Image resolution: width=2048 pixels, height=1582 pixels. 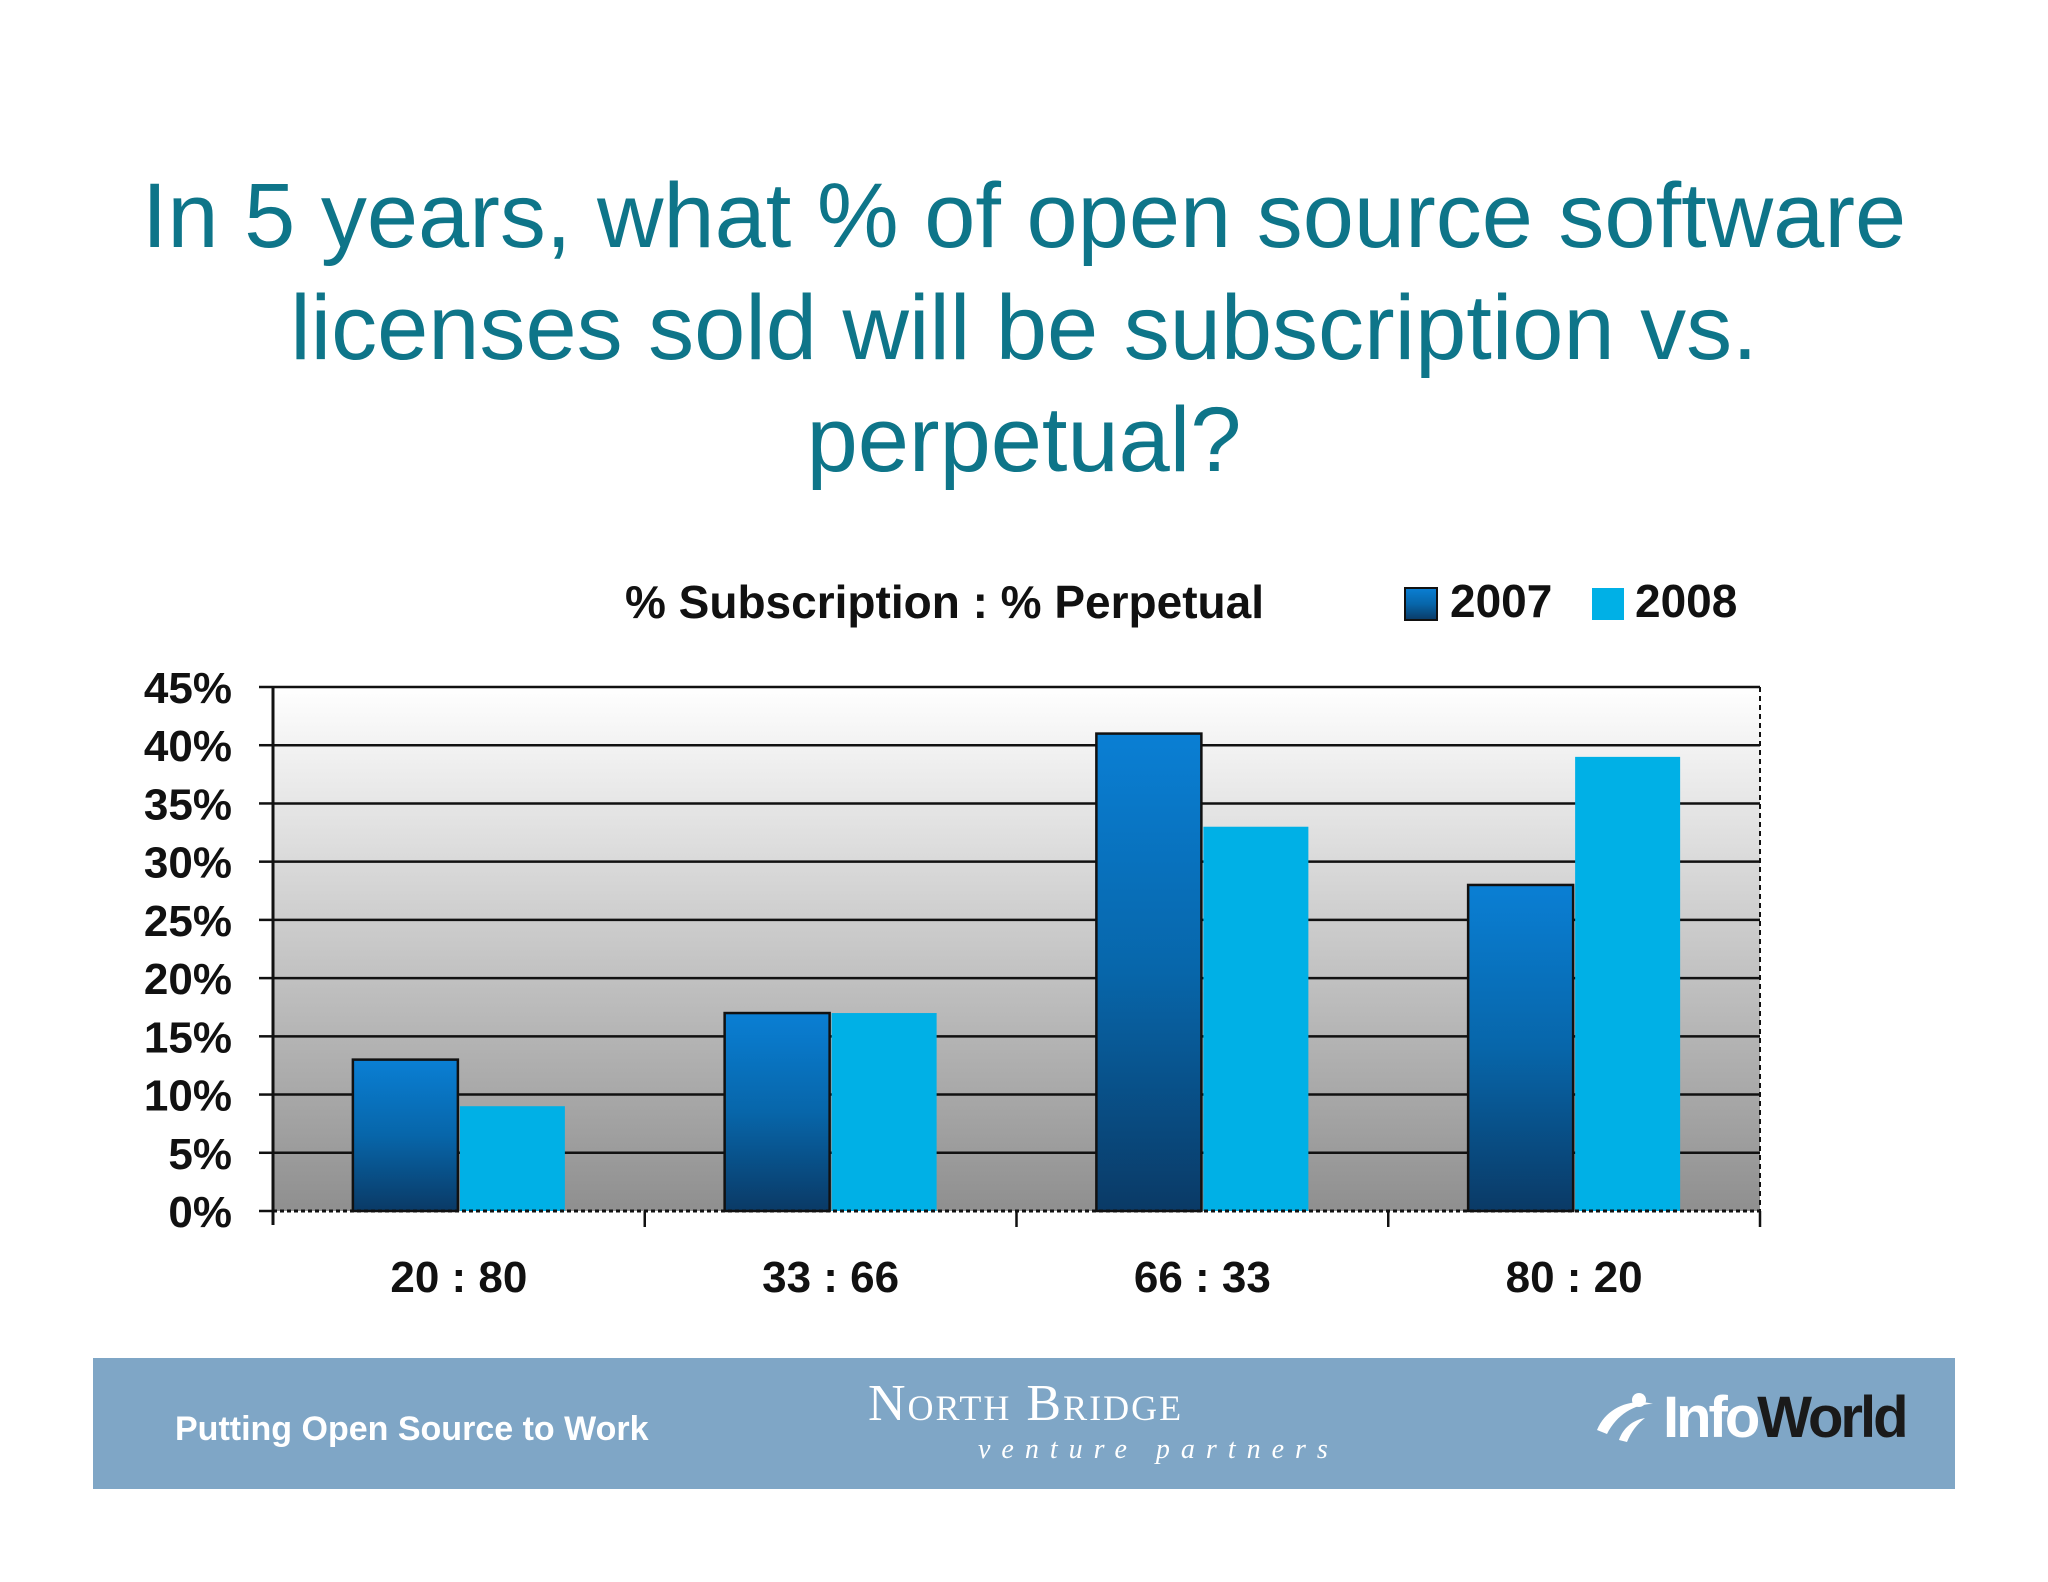 I want to click on infoworld-wordmark: InfoWorld, so click(x=1786, y=1417).